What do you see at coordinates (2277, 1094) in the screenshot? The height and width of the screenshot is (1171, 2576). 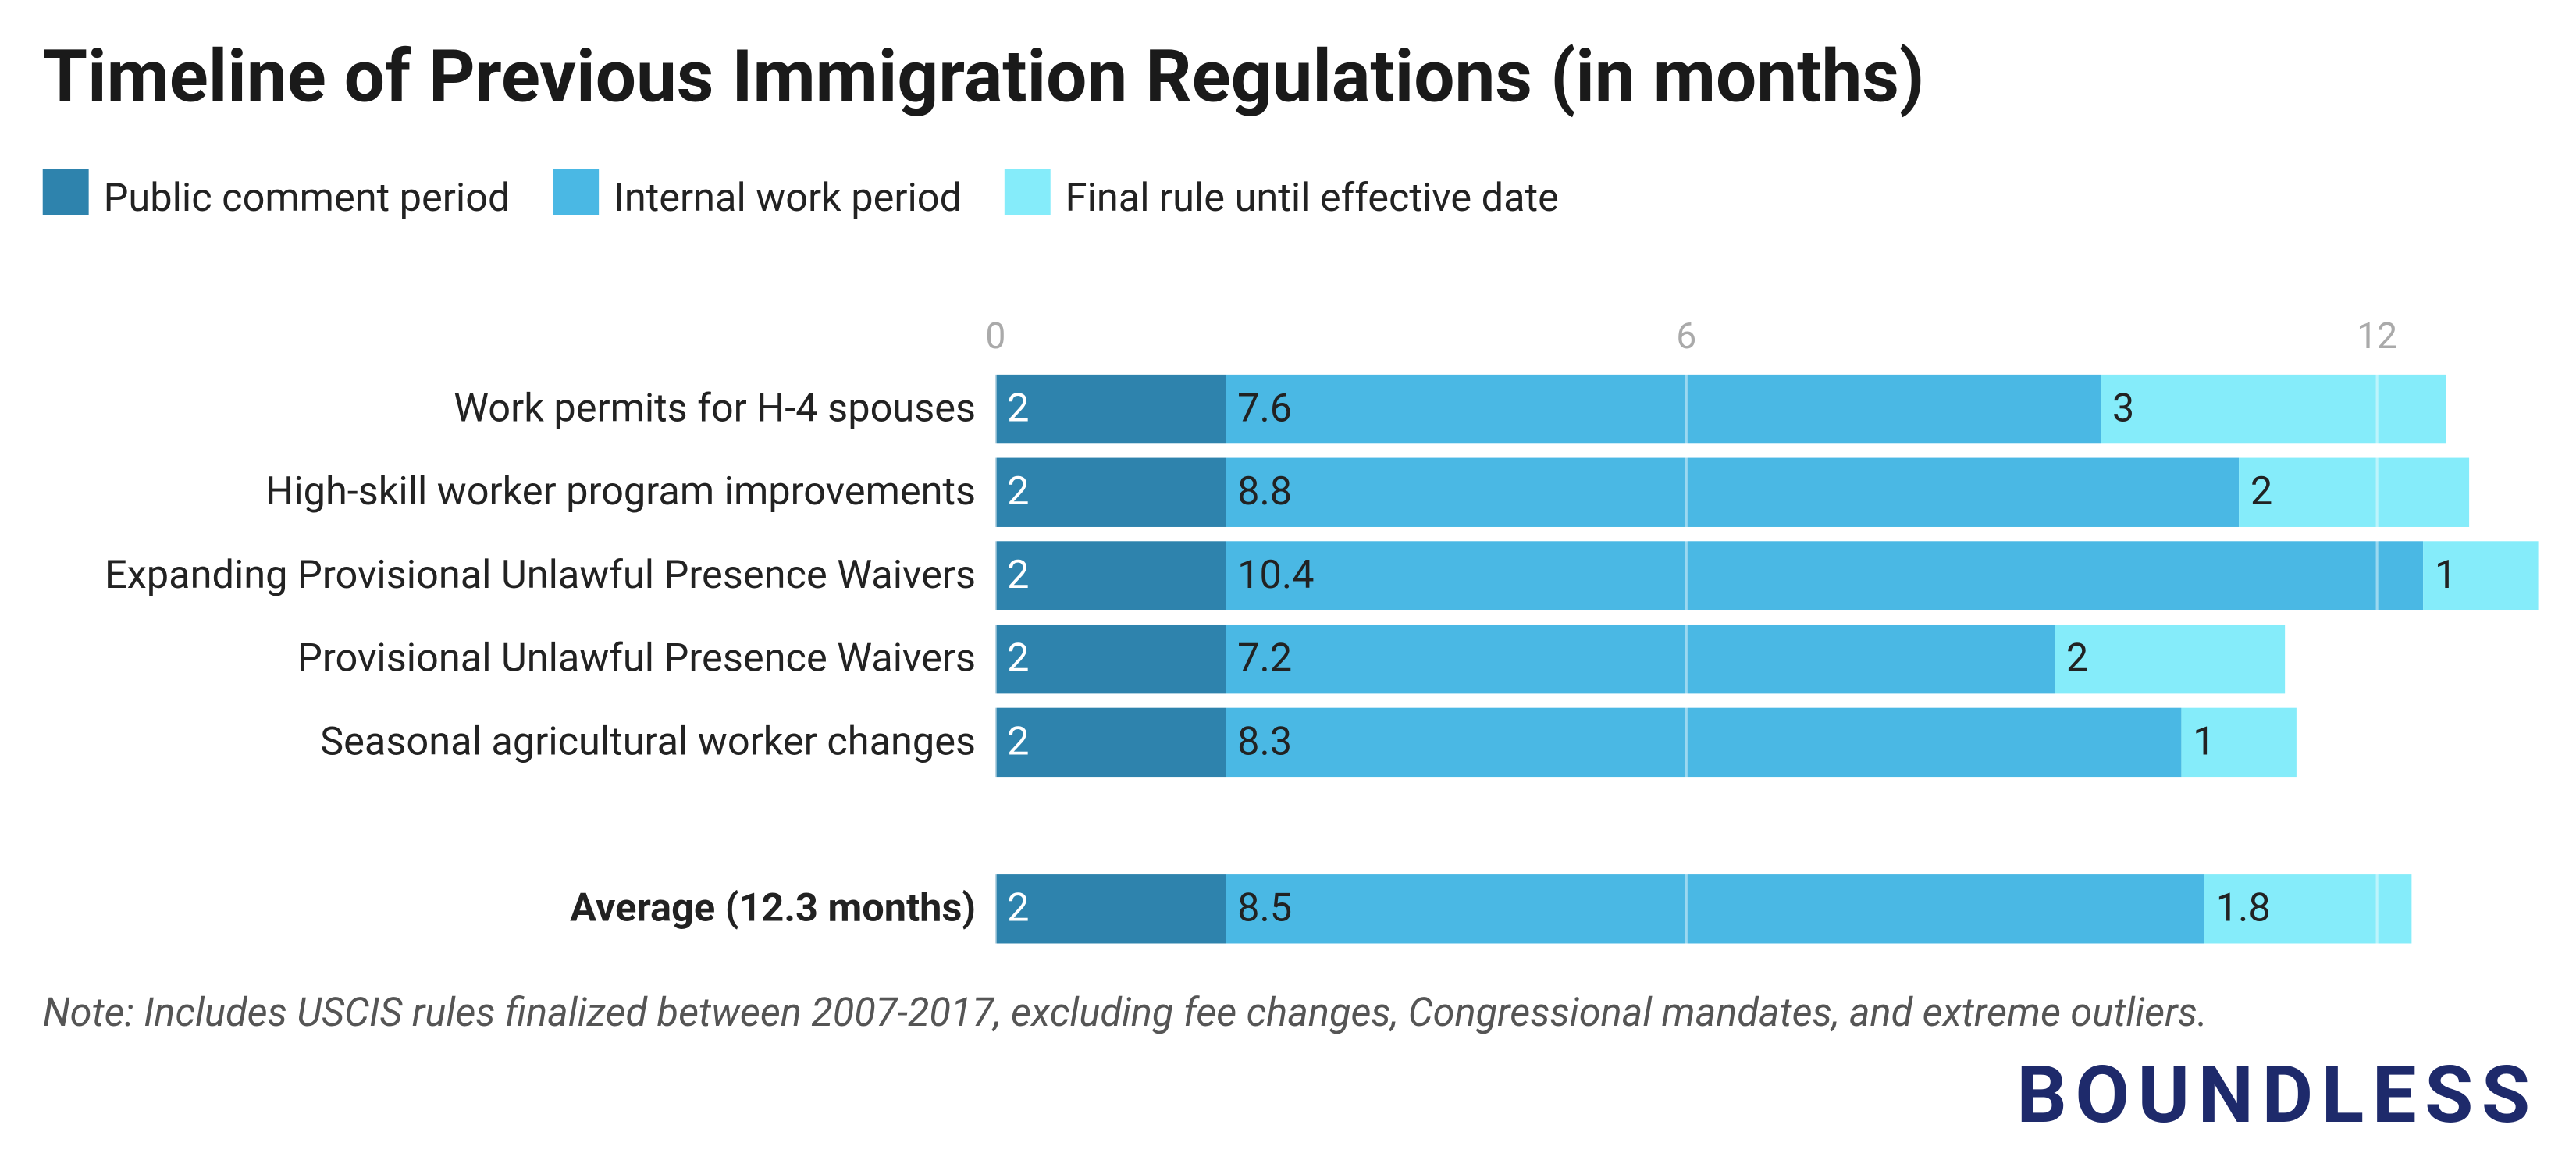 I see `logo: BOUNDLESS` at bounding box center [2277, 1094].